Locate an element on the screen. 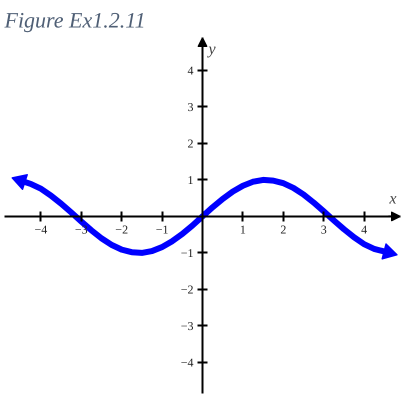  x-tick-label: 1 is located at coordinates (243, 229).